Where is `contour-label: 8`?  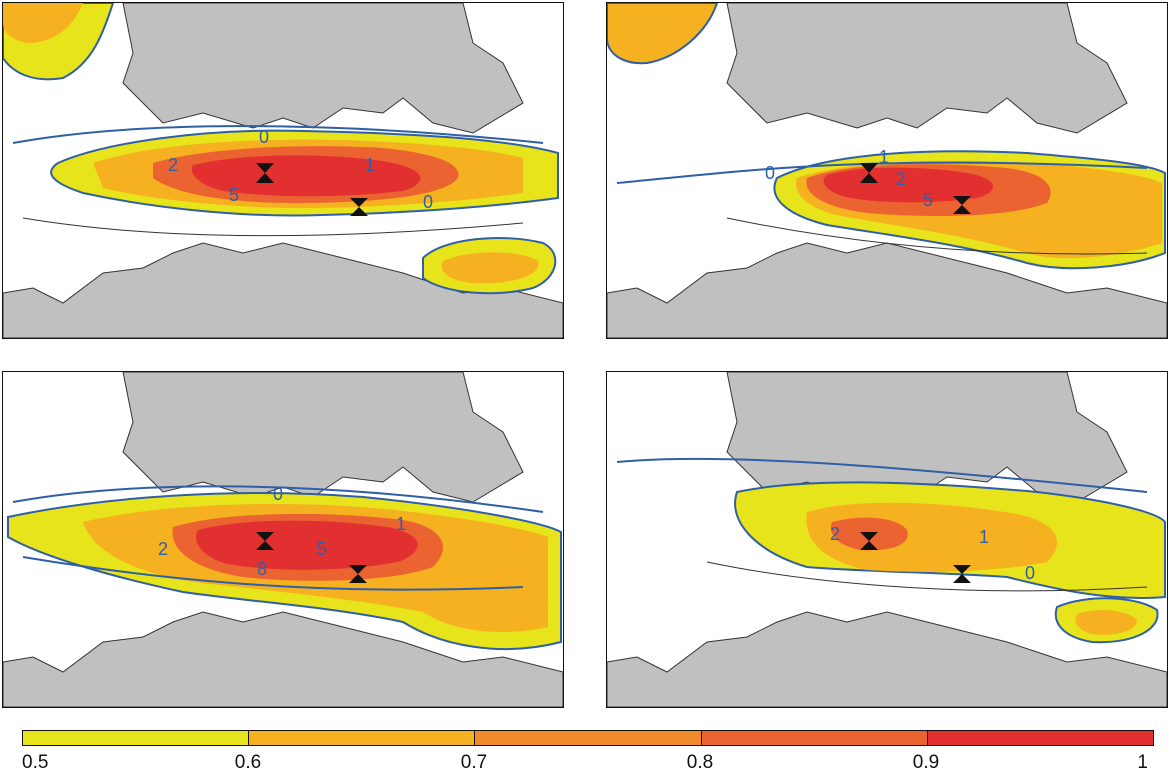 contour-label: 8 is located at coordinates (262, 569).